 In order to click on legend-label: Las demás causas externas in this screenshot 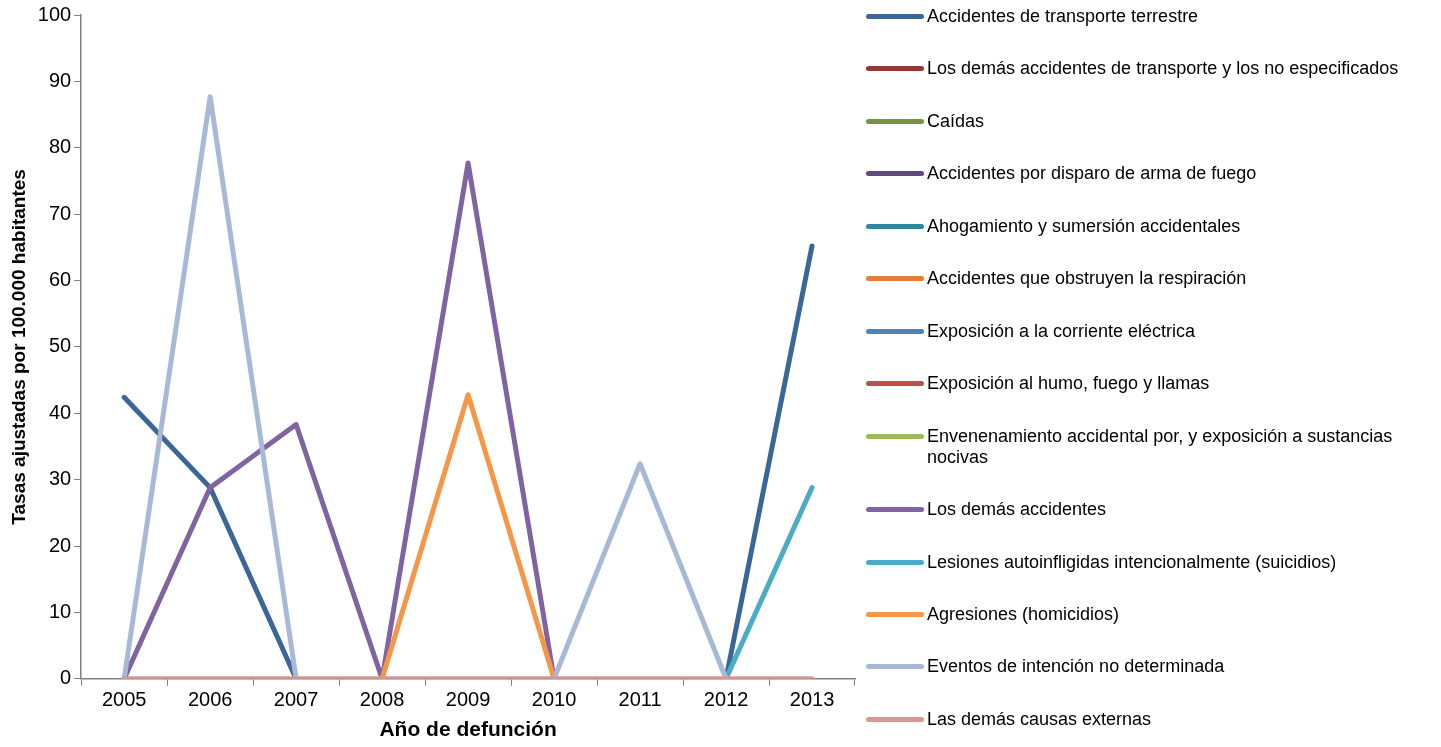, I will do `click(1039, 719)`.